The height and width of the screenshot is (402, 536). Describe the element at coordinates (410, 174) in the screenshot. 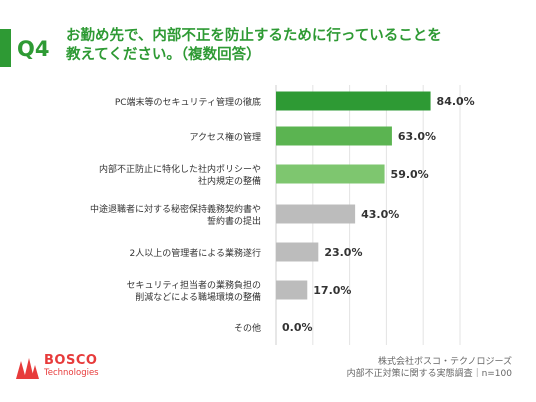

I see `value-label: 59.0%` at that location.